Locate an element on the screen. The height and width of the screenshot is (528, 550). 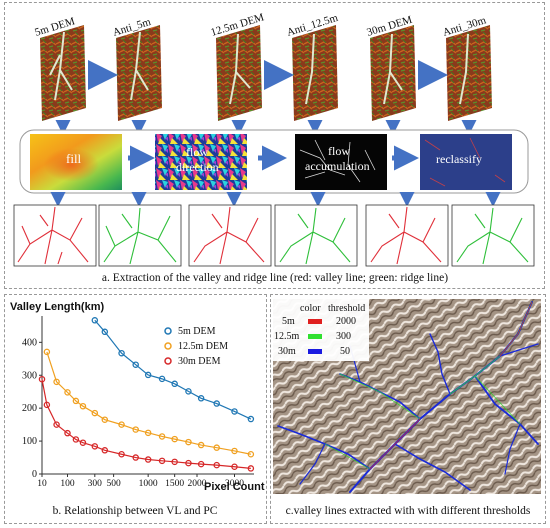
chart-b-y-tick-label: 100 is located at coordinates (29, 441).